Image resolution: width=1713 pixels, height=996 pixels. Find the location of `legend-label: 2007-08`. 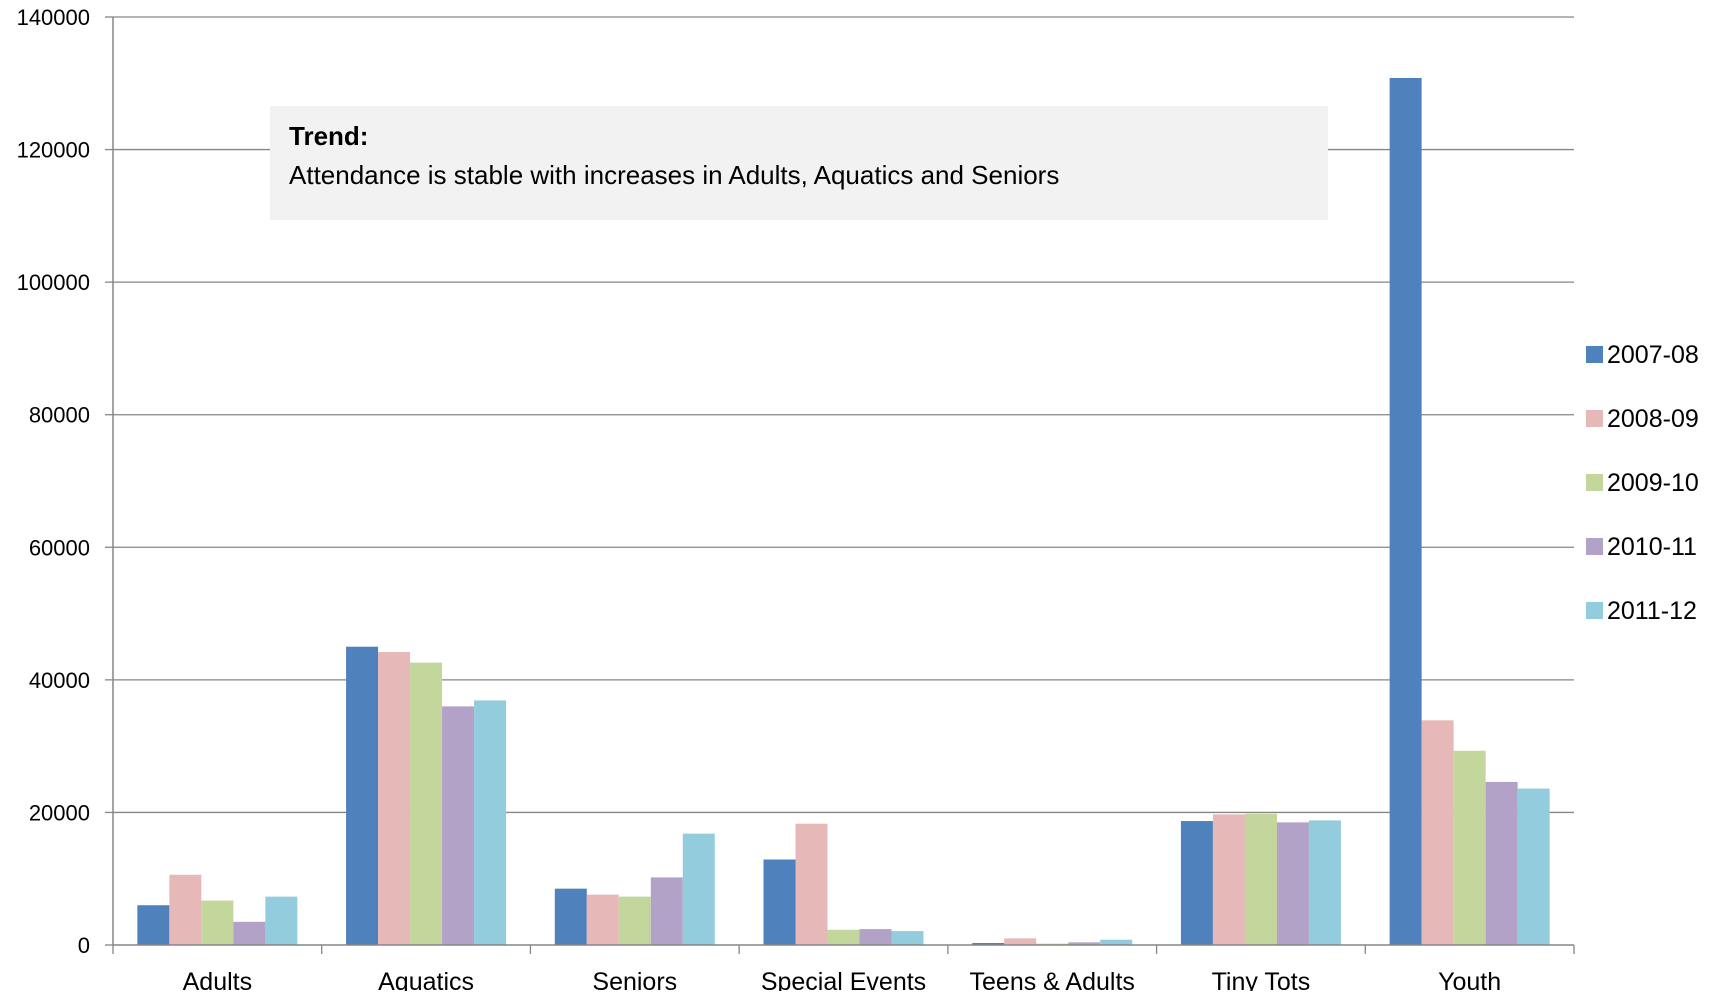

legend-label: 2007-08 is located at coordinates (1653, 355).